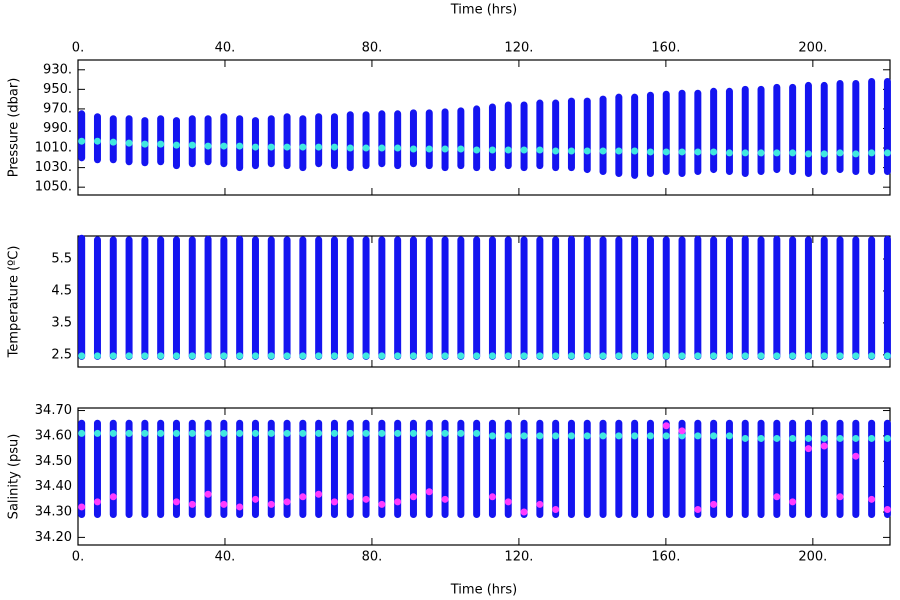 This screenshot has width=900, height=600. I want to click on y-tick-label: 970., so click(57, 108).